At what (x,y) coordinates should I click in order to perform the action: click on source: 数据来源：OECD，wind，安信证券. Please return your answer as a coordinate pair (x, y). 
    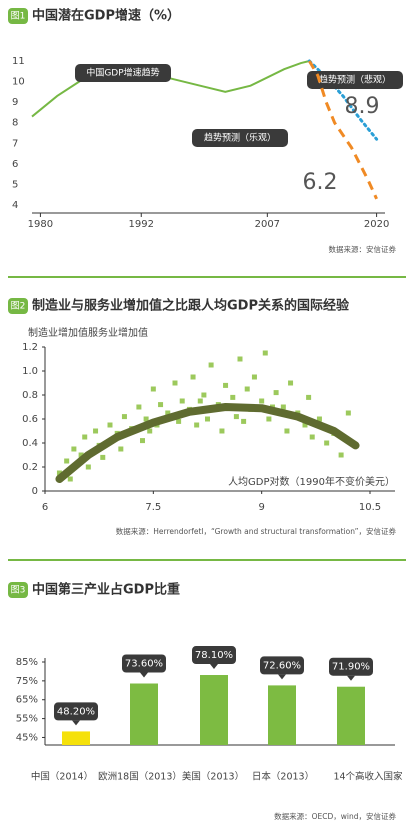
    Looking at the image, I should click on (335, 816).